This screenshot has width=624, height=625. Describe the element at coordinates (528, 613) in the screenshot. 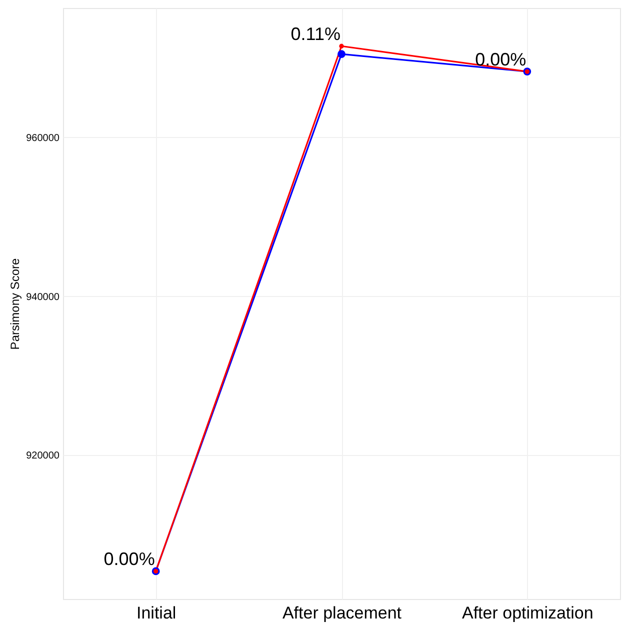

I see `x-tick-label: After optimization` at that location.